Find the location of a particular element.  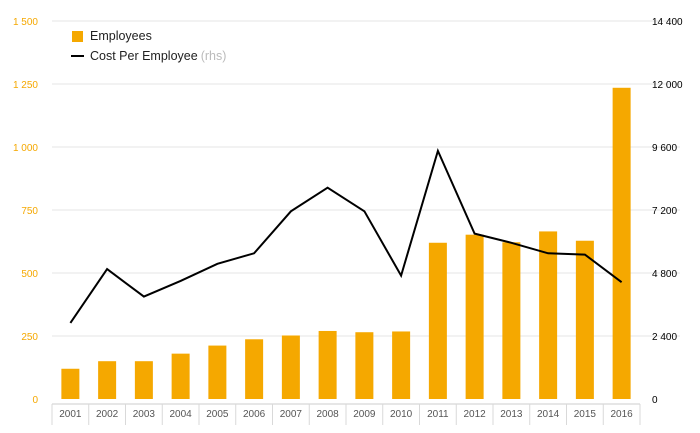

y-right-tick-label: 12 000 is located at coordinates (667, 85).